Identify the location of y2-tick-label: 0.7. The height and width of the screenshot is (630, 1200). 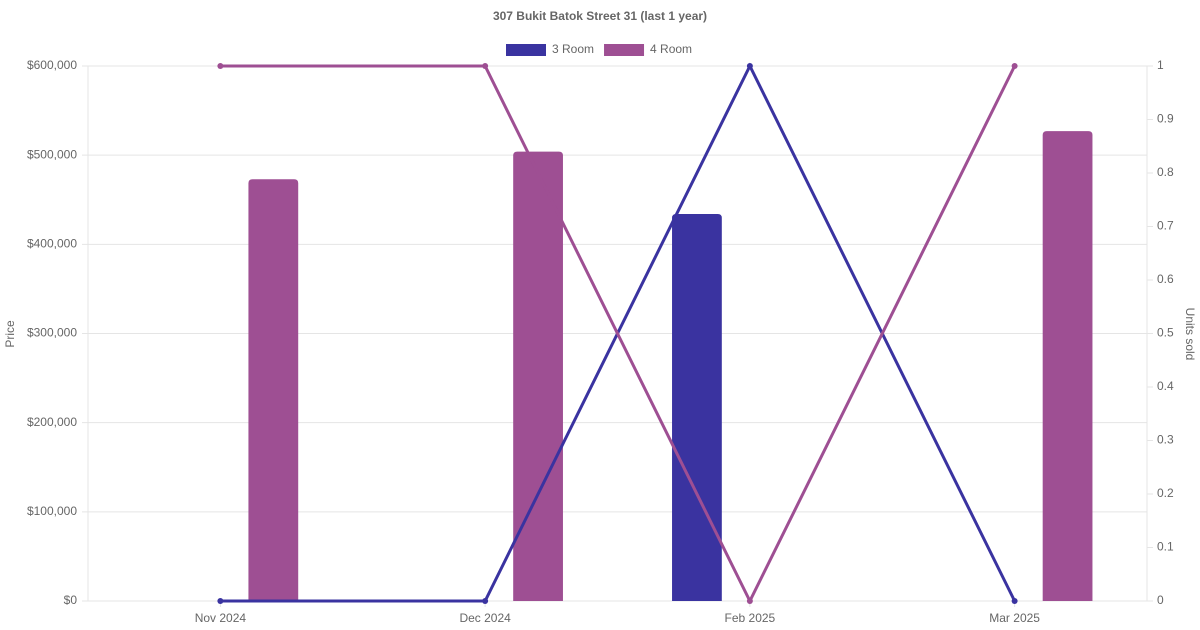
(1165, 226).